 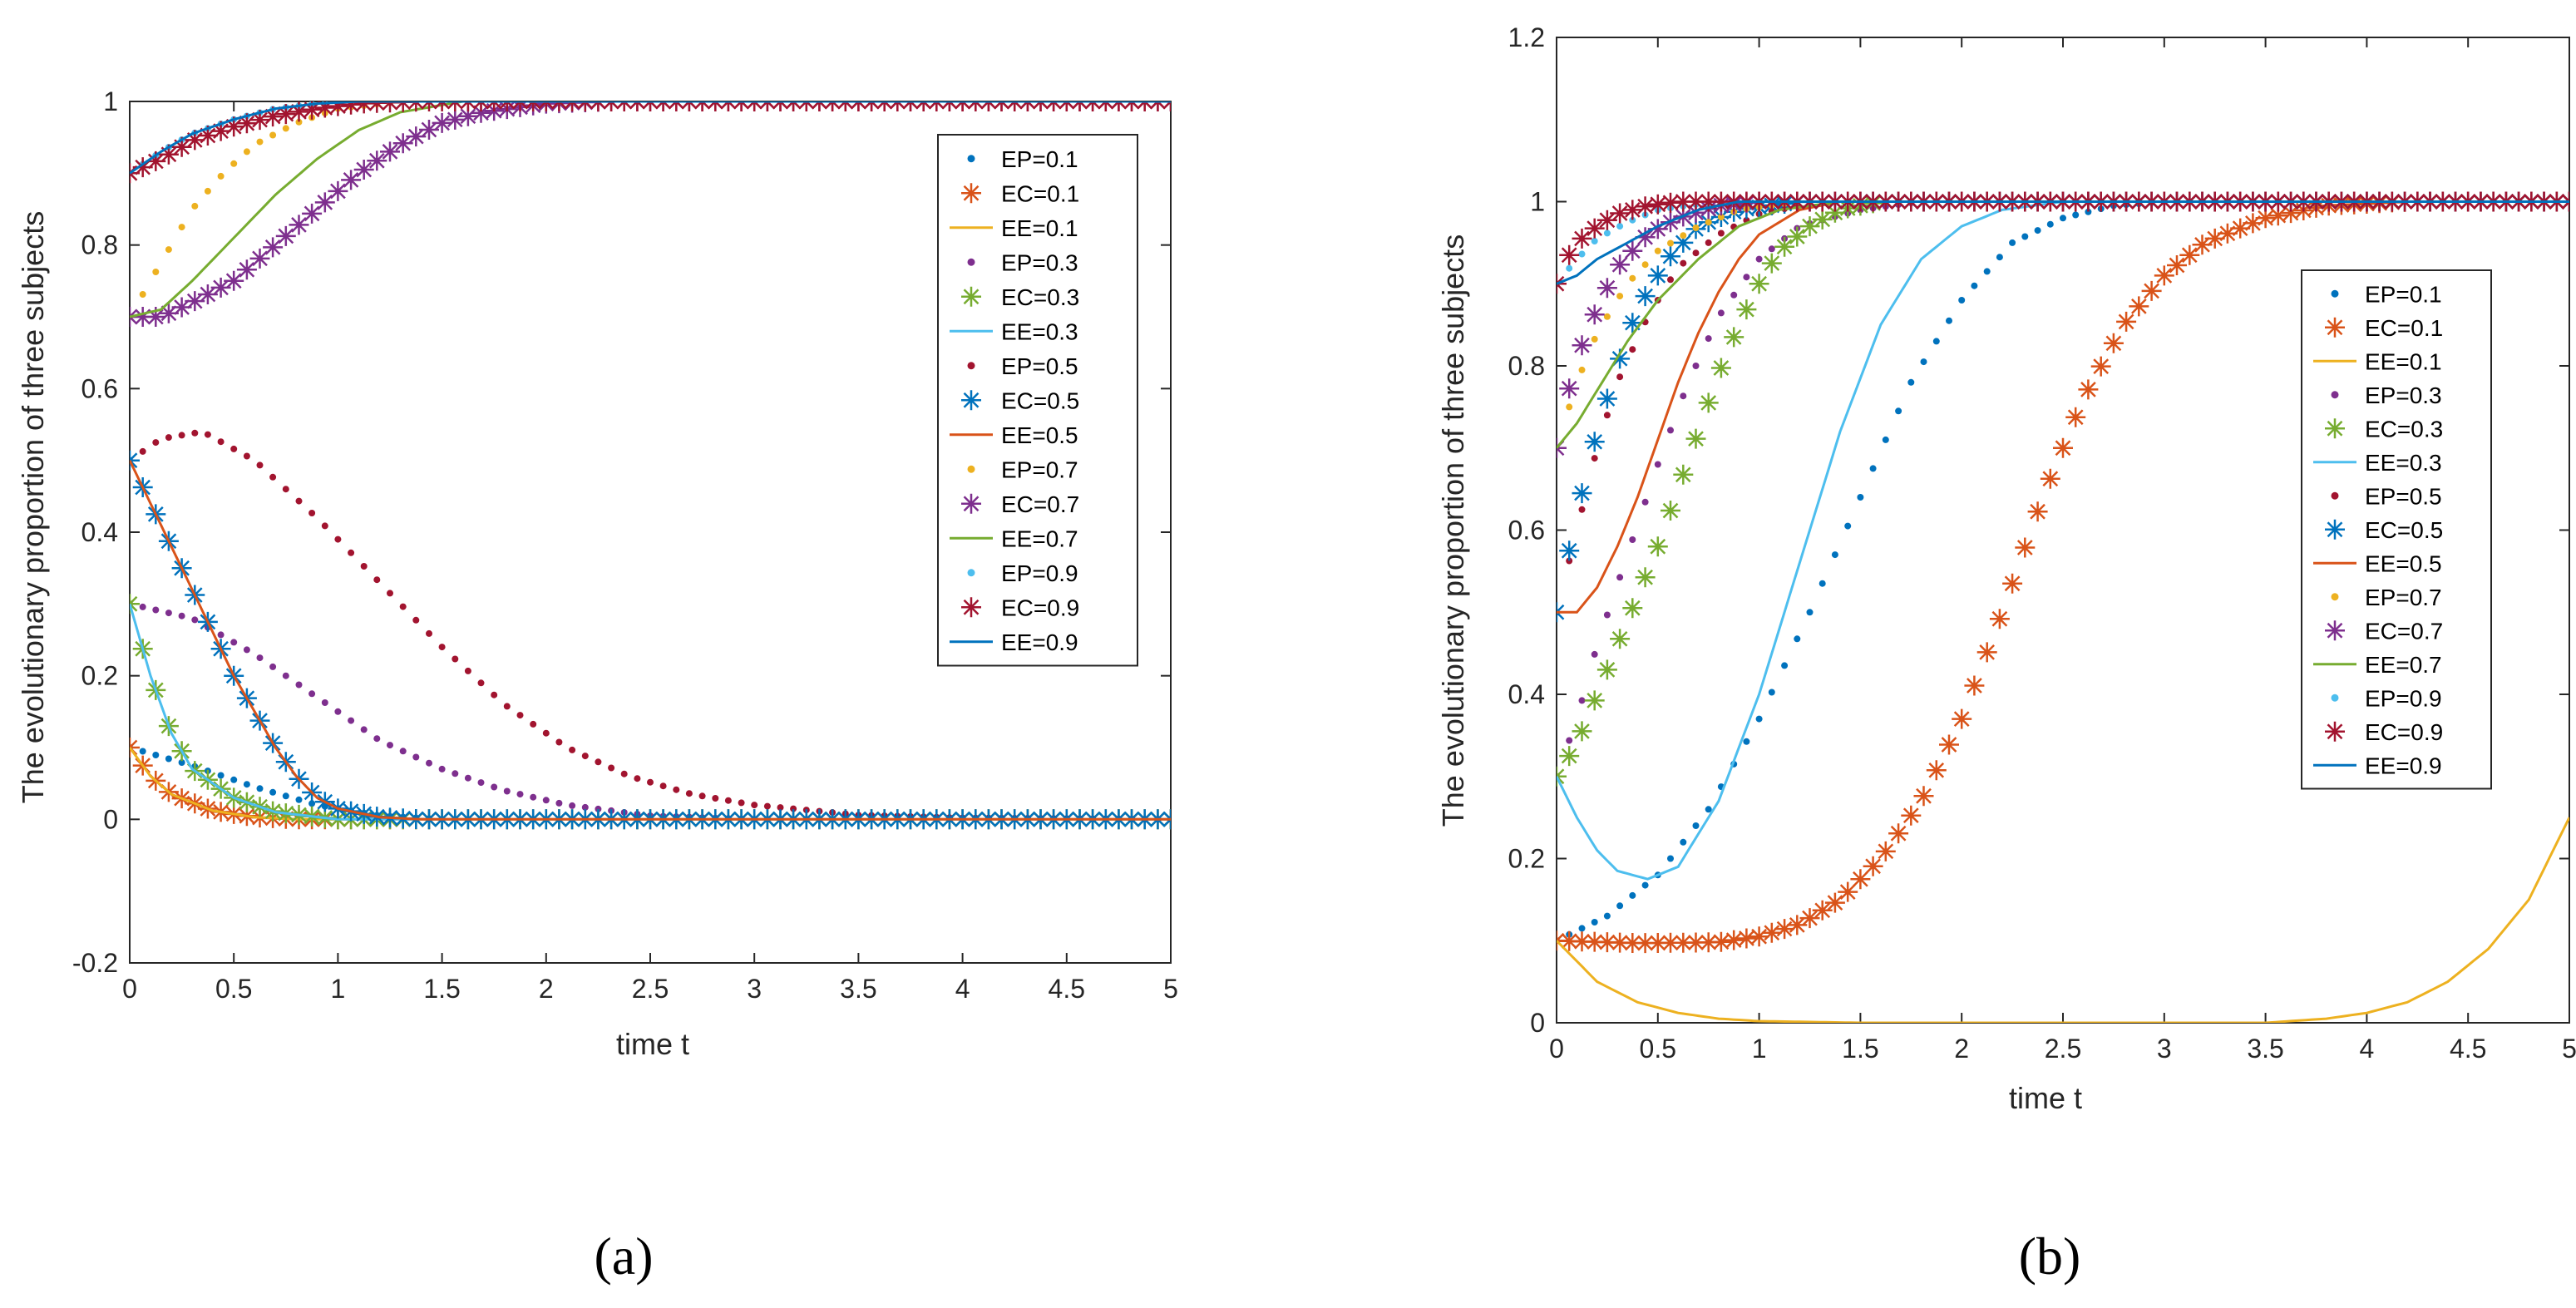 I want to click on chart-b-xtick-label: 1, so click(x=1759, y=1049).